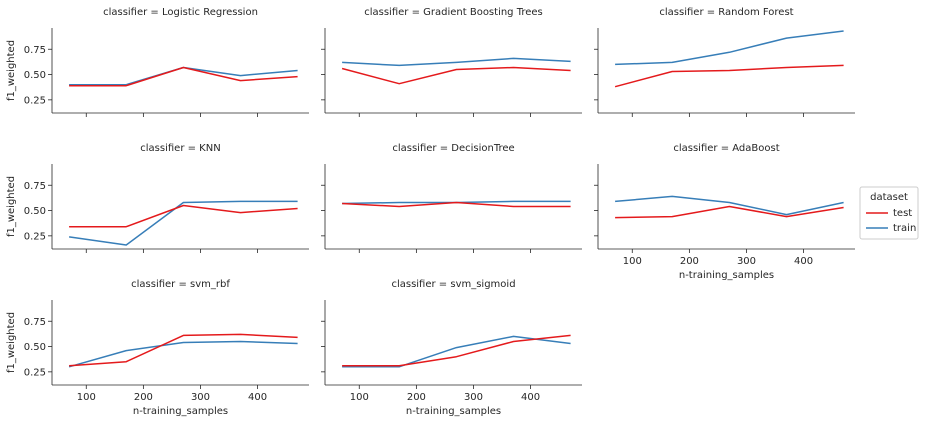  I want to click on facet-title: classifier = svm_rbf, so click(180, 284).